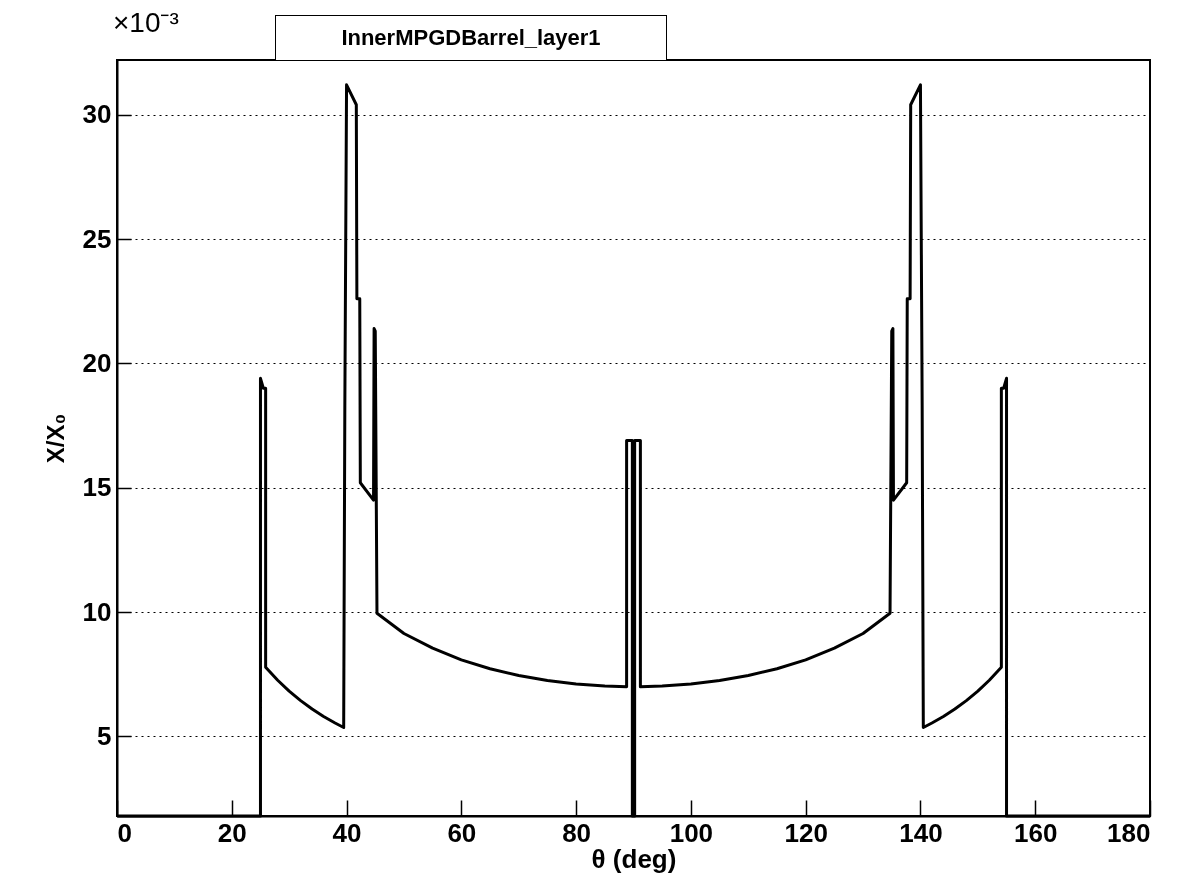 The image size is (1184, 894). What do you see at coordinates (97, 238) in the screenshot?
I see `y-tick-label: 25` at bounding box center [97, 238].